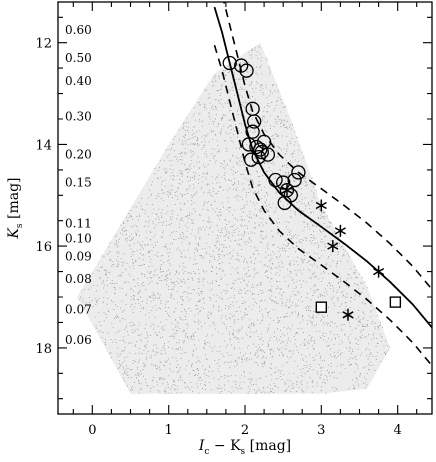 The height and width of the screenshot is (462, 436). Describe the element at coordinates (169, 430) in the screenshot. I see `x-tick-label: 1` at that location.